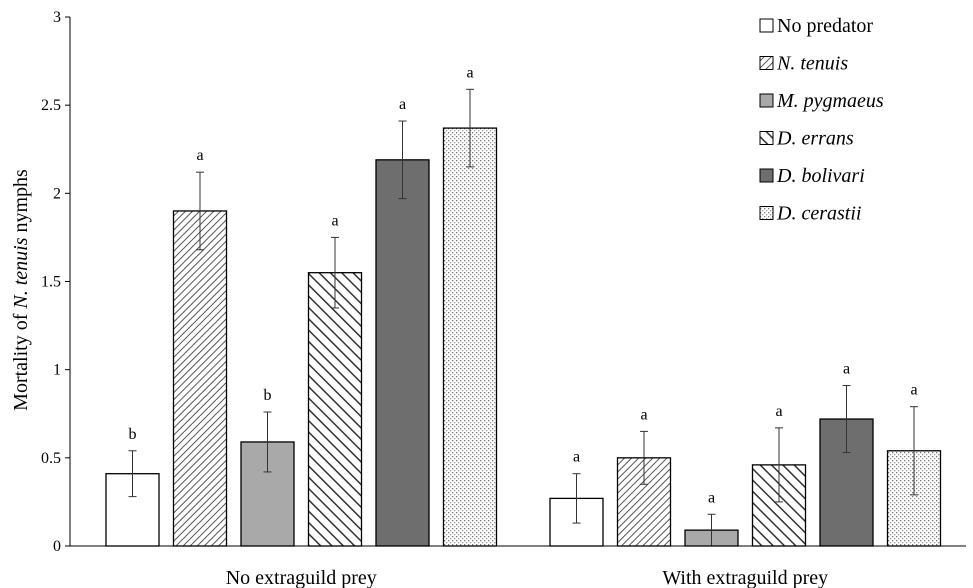 This screenshot has height=588, width=973. I want to click on y-tick-label: 2.5, so click(51, 105).